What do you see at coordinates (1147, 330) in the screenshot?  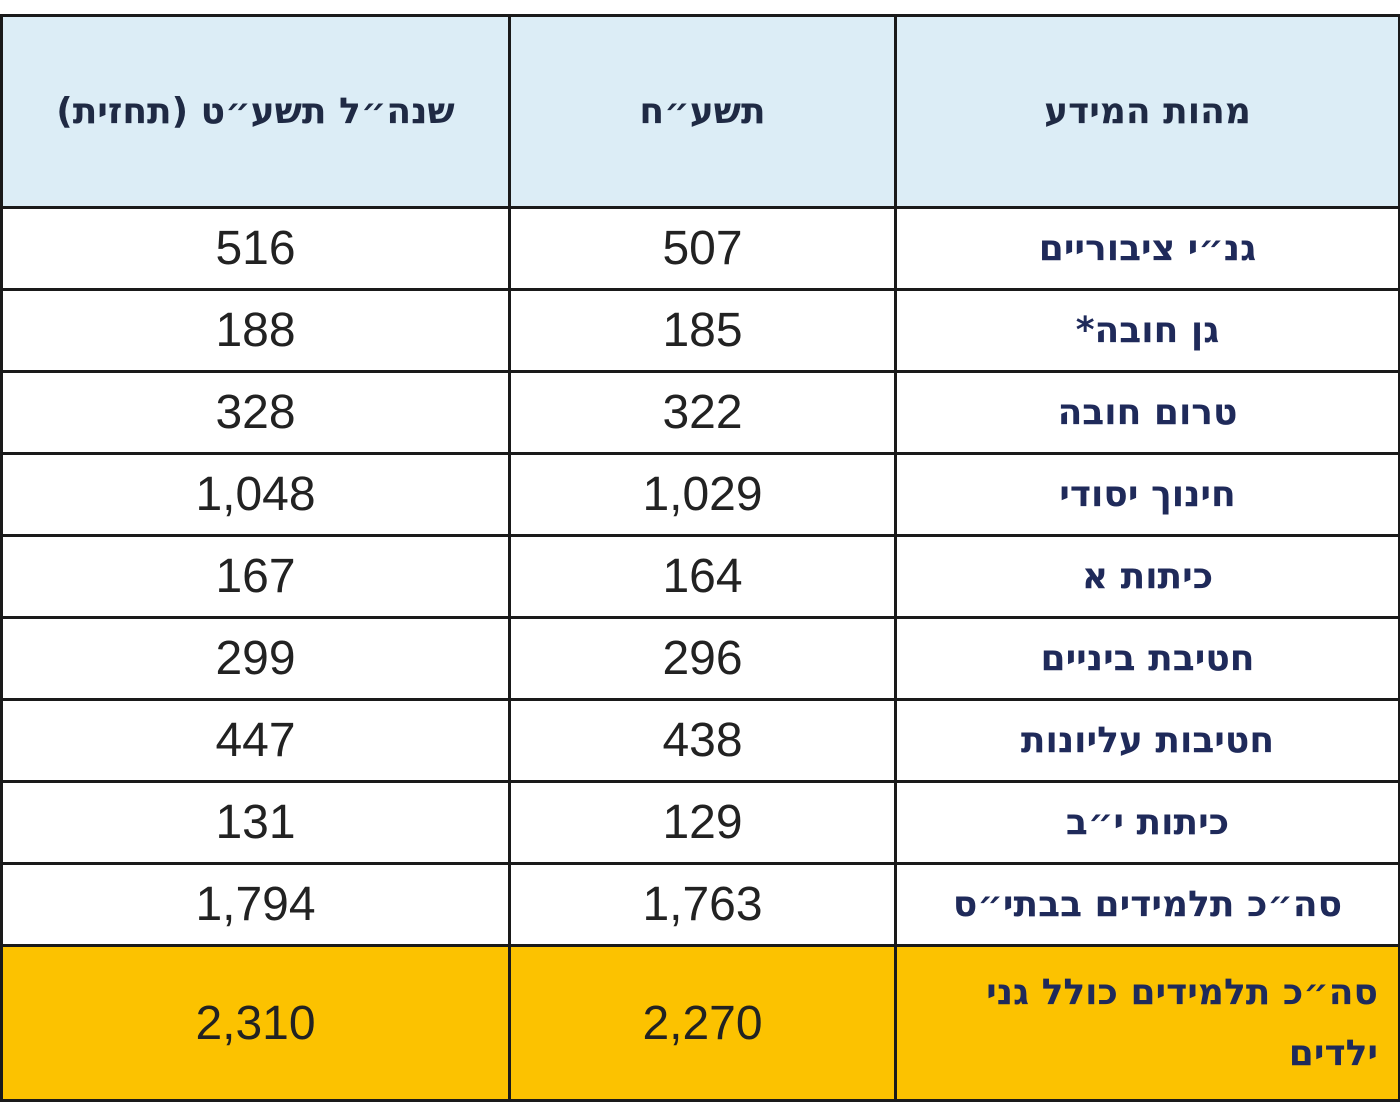 I see `row-label: גן חובה*` at bounding box center [1147, 330].